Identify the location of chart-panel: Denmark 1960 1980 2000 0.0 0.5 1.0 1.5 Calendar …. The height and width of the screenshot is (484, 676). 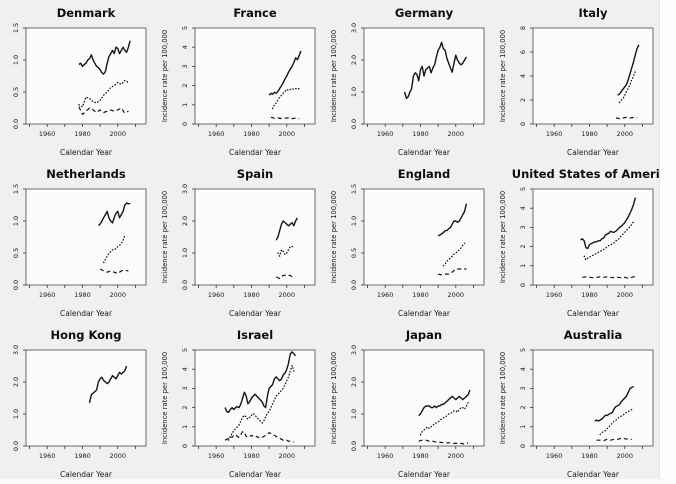
(77, 80).